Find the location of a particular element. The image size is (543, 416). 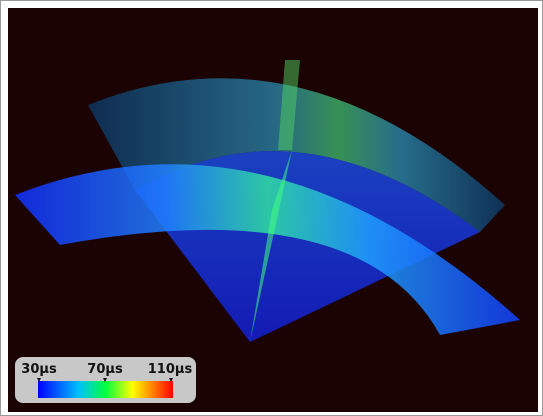

colorbar-label: 70µs is located at coordinates (105, 369).